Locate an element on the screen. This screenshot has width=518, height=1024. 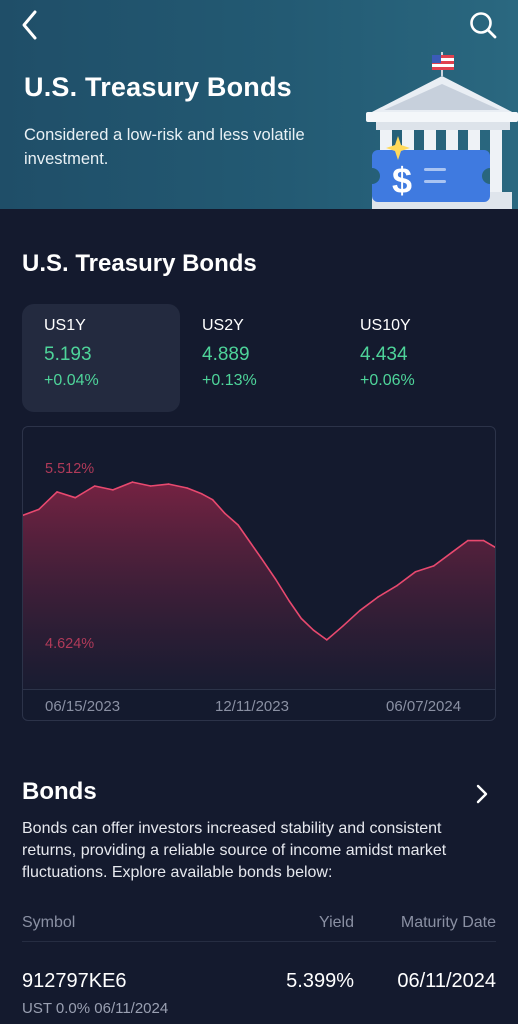
ticker-us10y: US10Y 4.434 +0.06% is located at coordinates (417, 358).